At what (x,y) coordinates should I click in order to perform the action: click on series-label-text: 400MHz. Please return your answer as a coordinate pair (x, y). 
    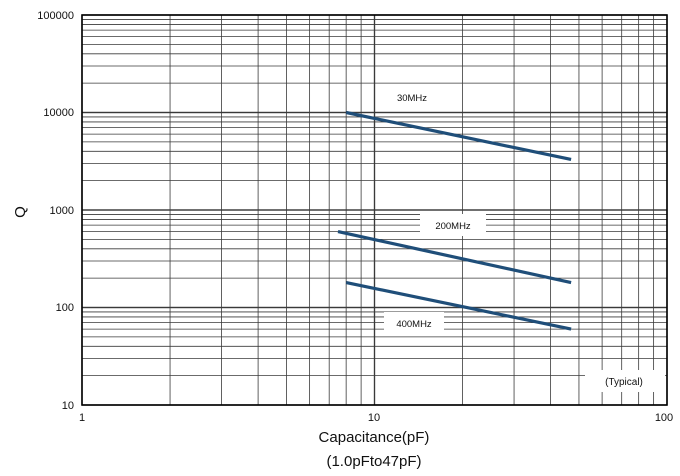
    Looking at the image, I should click on (414, 324).